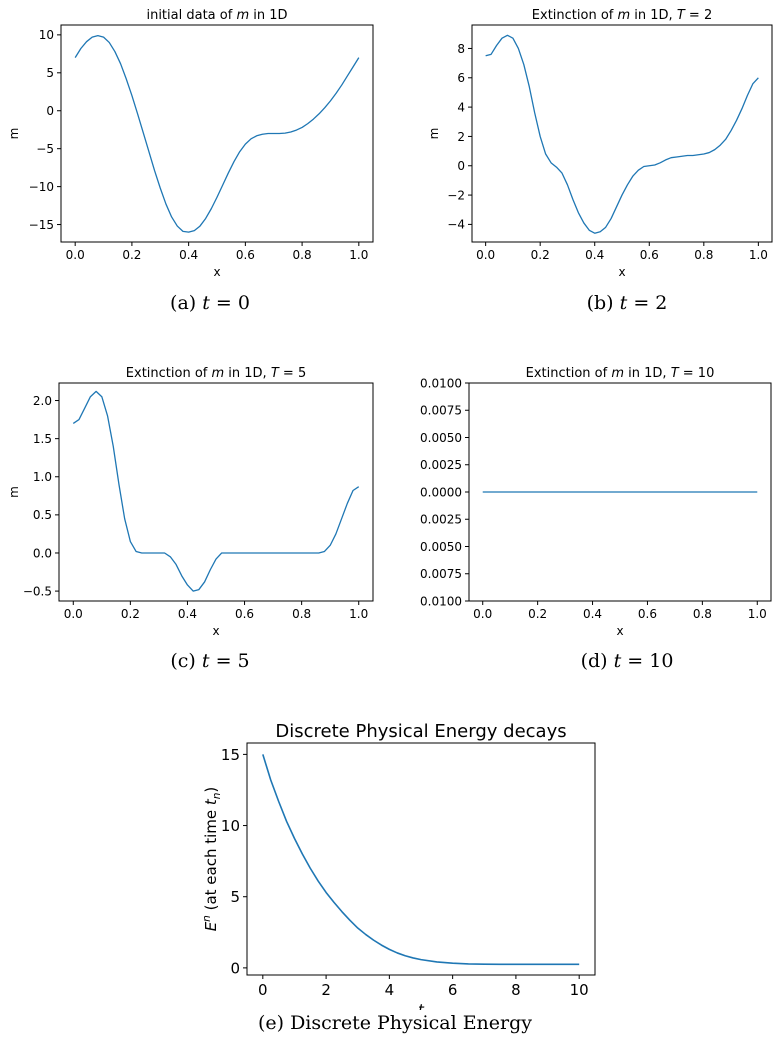  What do you see at coordinates (453, 990) in the screenshot?
I see `x-tick-label: 6` at bounding box center [453, 990].